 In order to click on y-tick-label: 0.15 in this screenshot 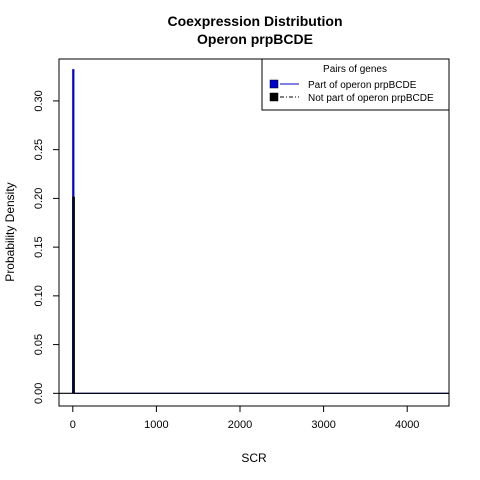, I will do `click(39, 246)`.